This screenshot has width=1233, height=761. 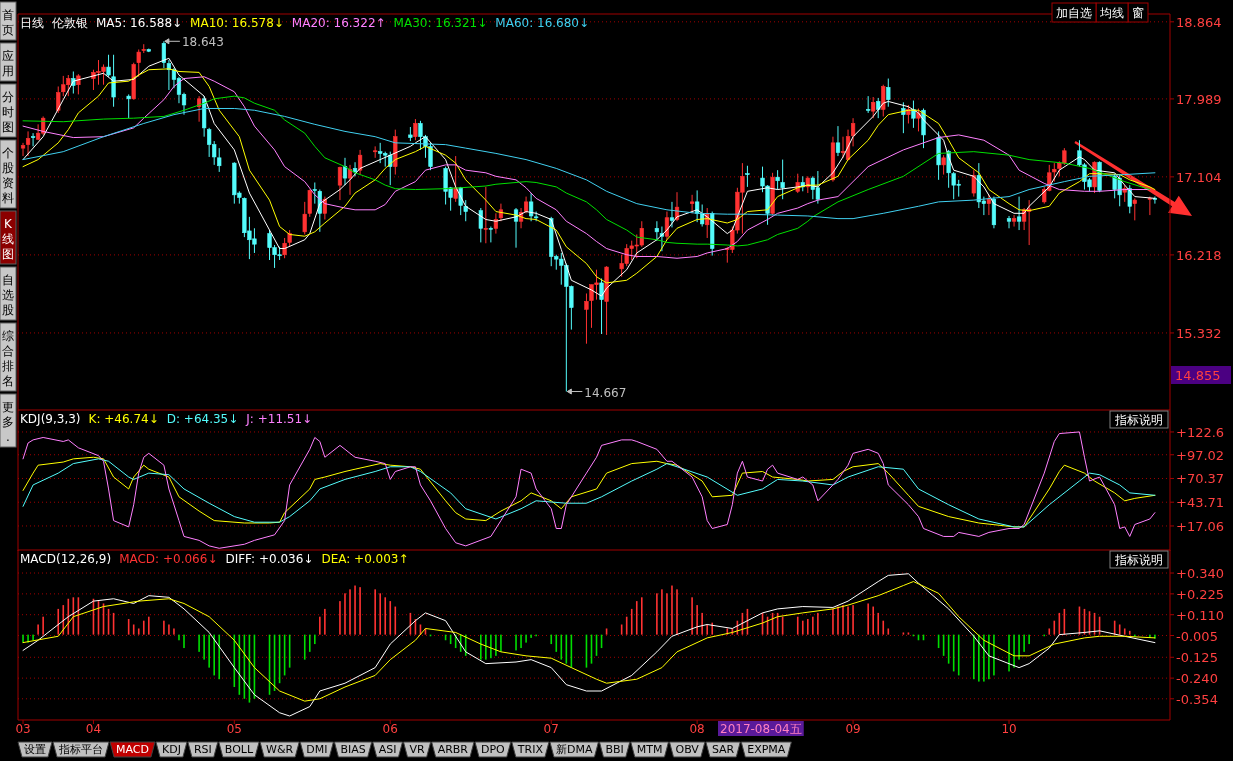 I want to click on text: MA60: 16.680↓, so click(x=542, y=23).